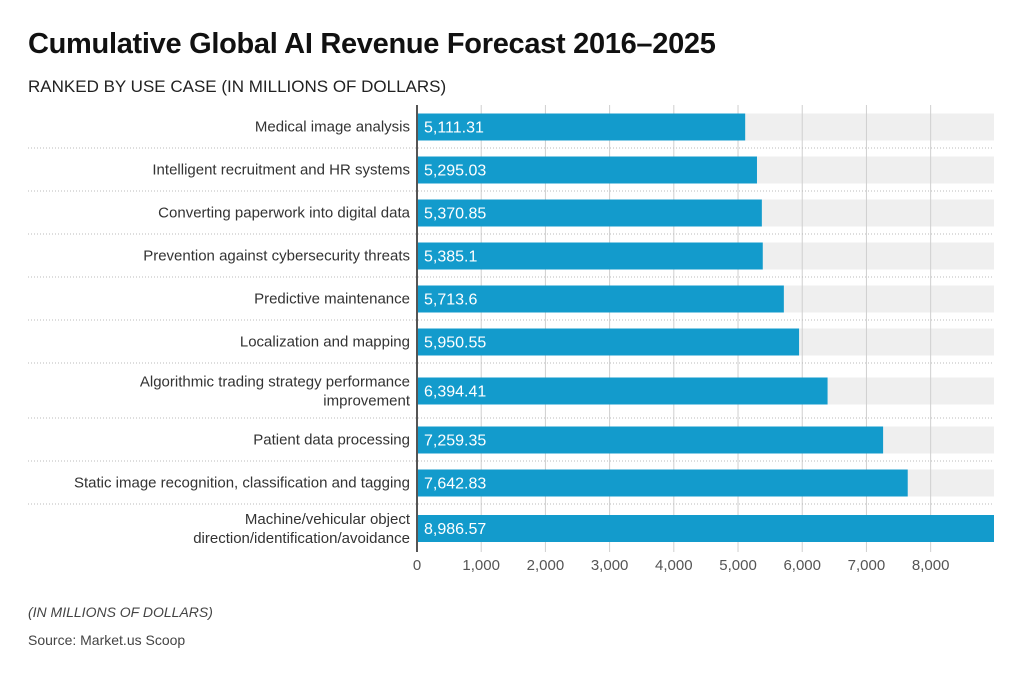  Describe the element at coordinates (332, 127) in the screenshot. I see `category-label: Medical image analysis` at that location.